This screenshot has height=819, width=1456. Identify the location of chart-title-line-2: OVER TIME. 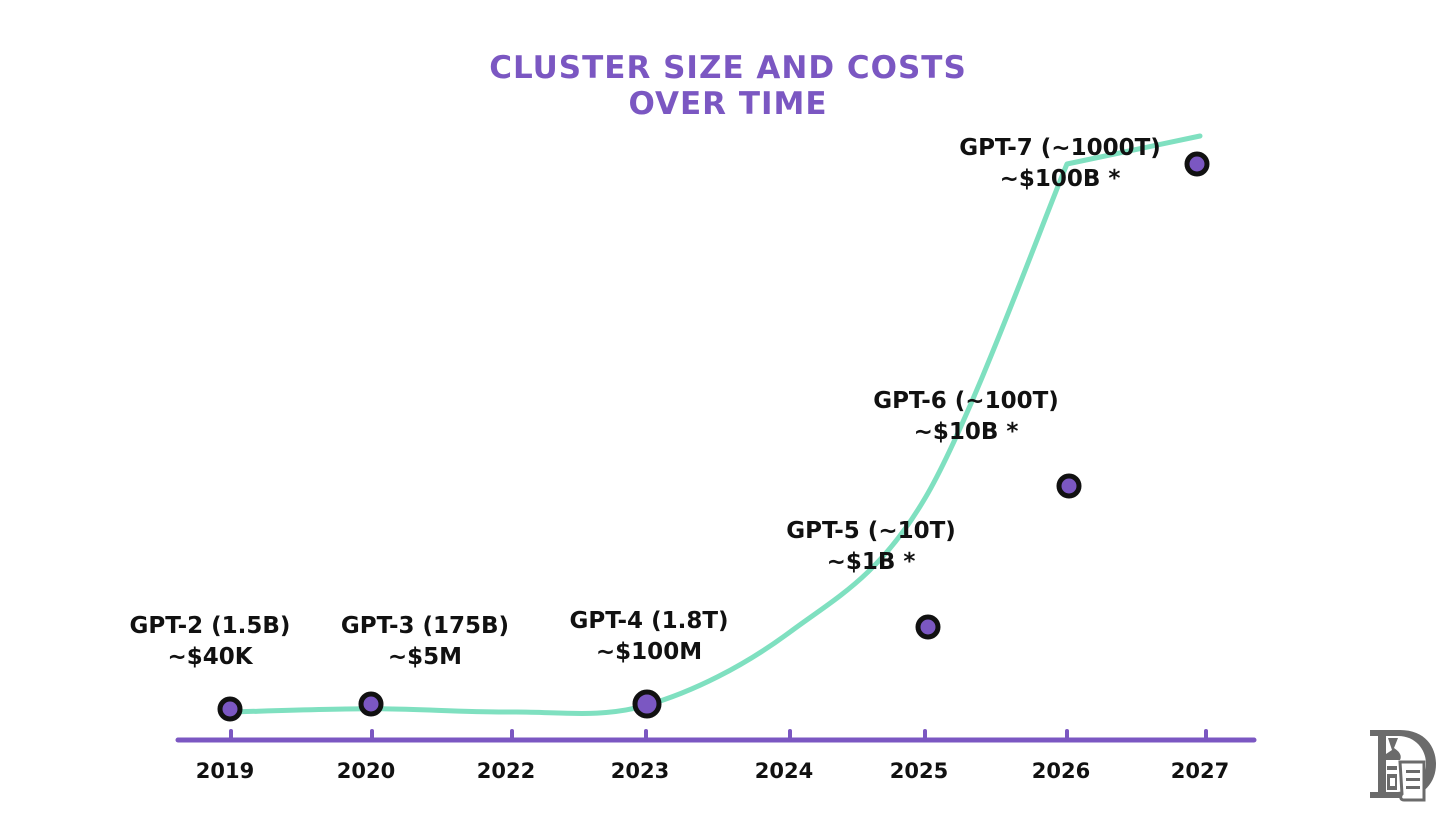
(727, 104).